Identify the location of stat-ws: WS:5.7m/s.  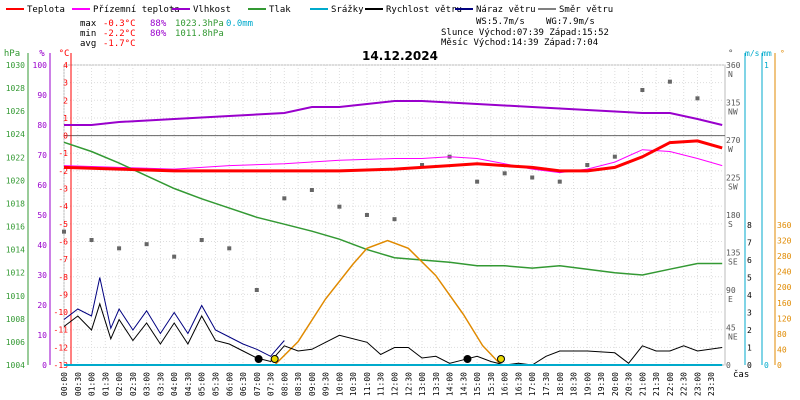
(500, 22).